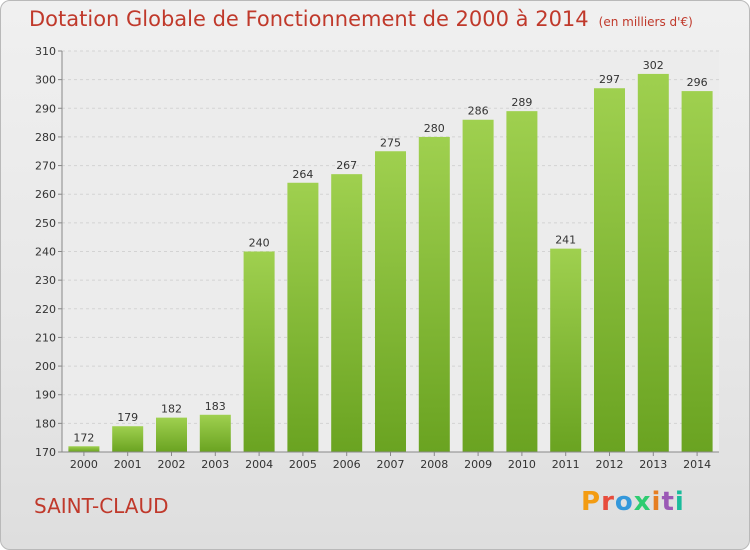 This screenshot has width=750, height=550. Describe the element at coordinates (522, 282) in the screenshot. I see `bar-2010` at that location.